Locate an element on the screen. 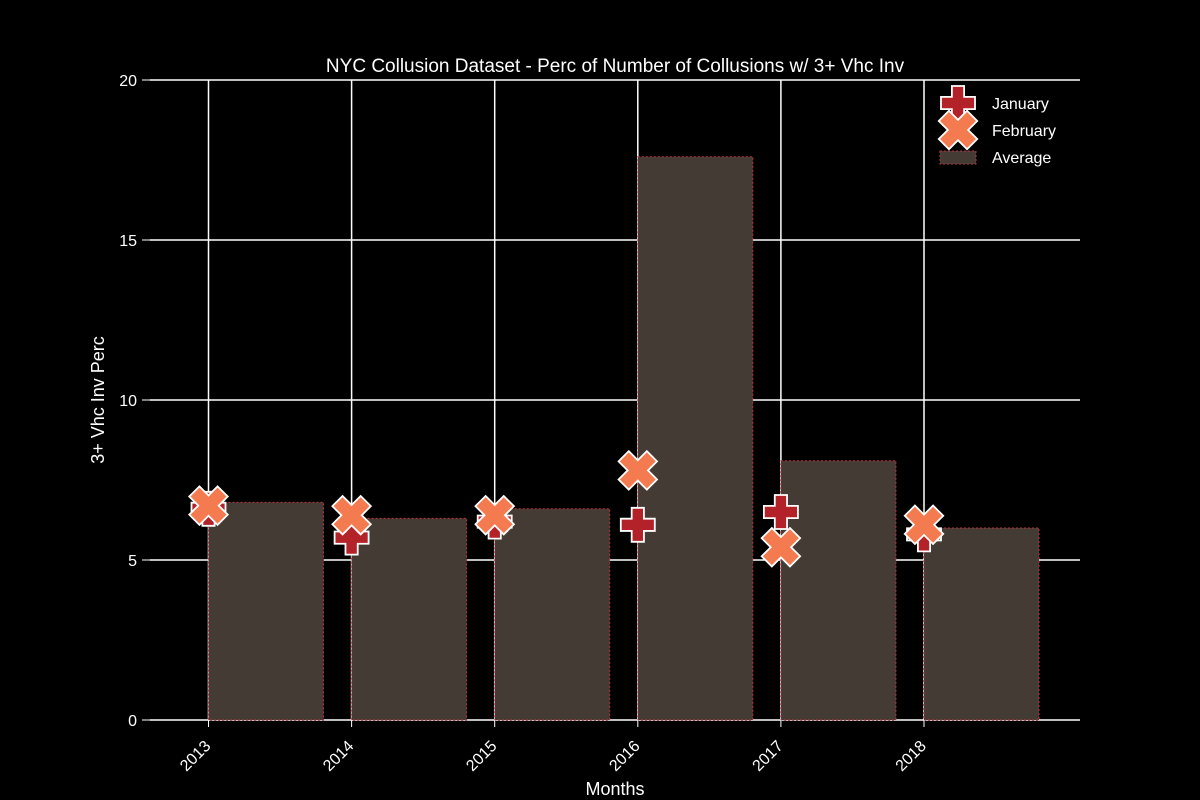 The height and width of the screenshot is (800, 1200). legend-label: Average is located at coordinates (1021, 158).